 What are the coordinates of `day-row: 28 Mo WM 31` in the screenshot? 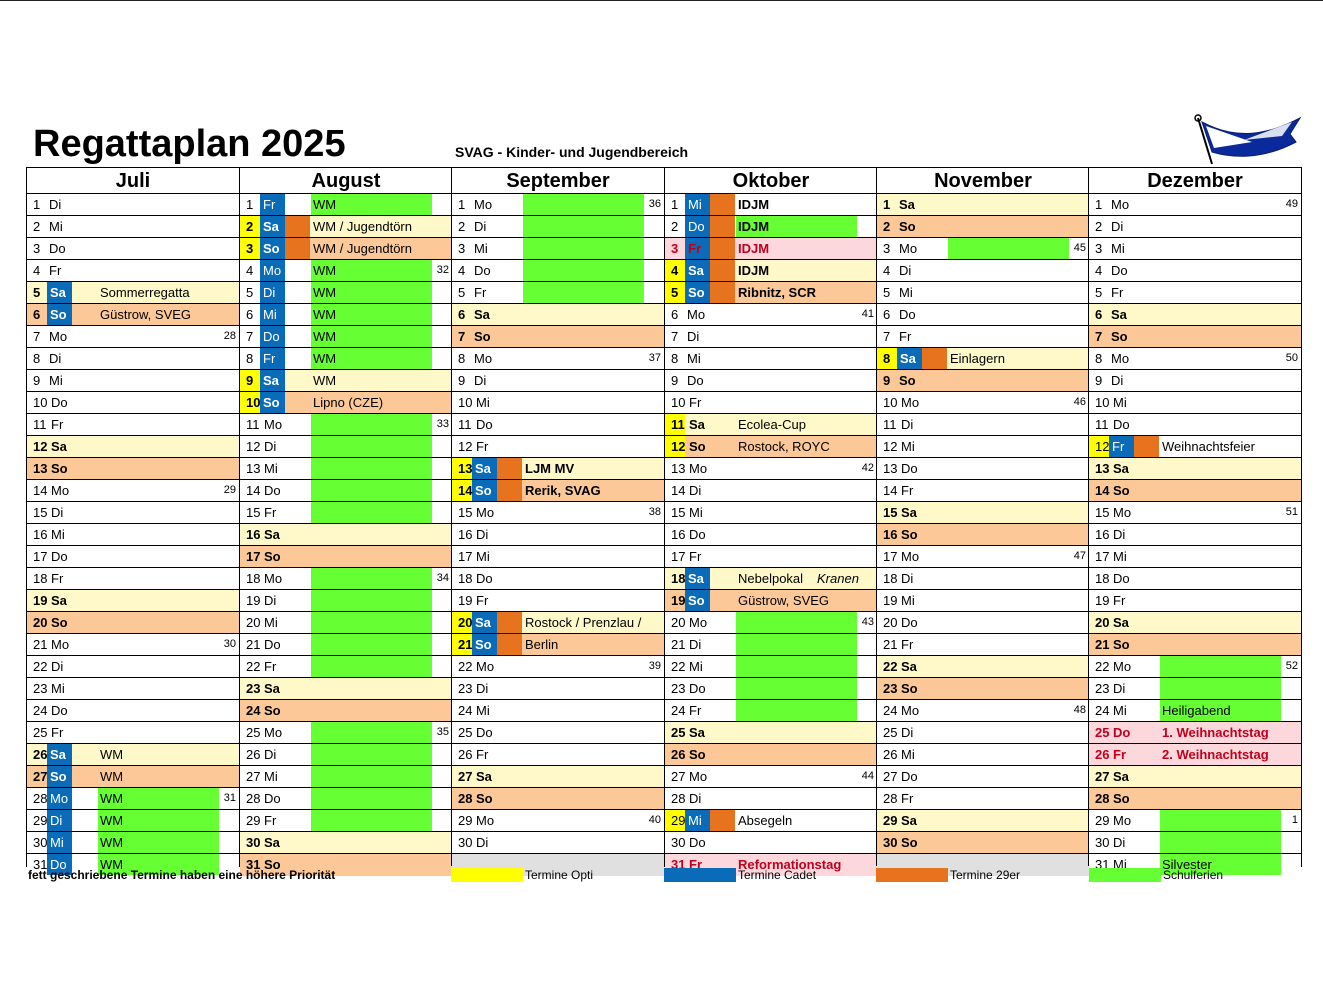 It's located at (133, 799).